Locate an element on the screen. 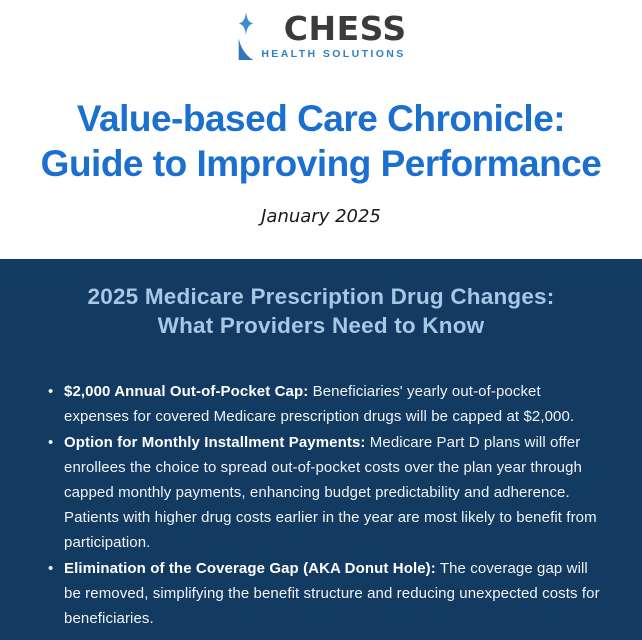  chess-logo: CHESS HEALTH SOLUTIONS is located at coordinates (320, 36).